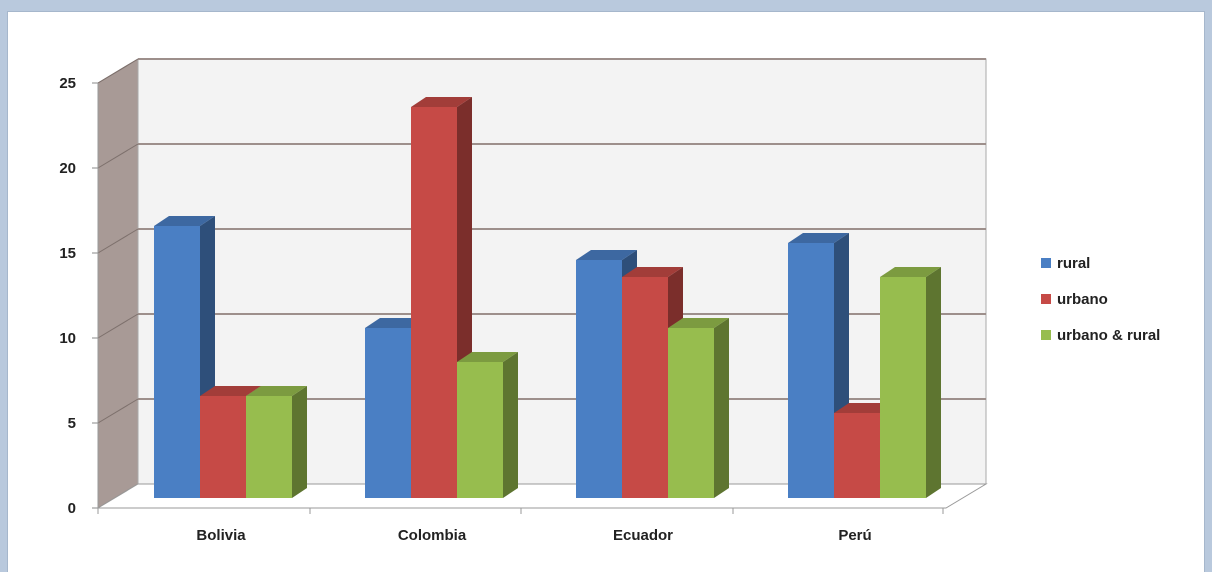 This screenshot has height=572, width=1212. What do you see at coordinates (67, 168) in the screenshot?
I see `y-tick-label: 20` at bounding box center [67, 168].